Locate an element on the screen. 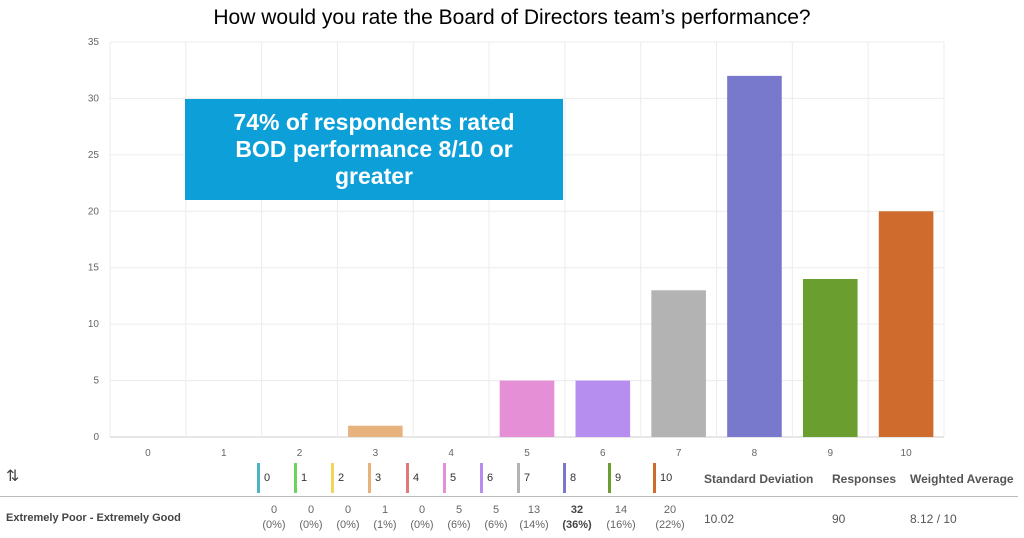 This screenshot has width=1024, height=538. cell-percent: (16%) is located at coordinates (621, 525).